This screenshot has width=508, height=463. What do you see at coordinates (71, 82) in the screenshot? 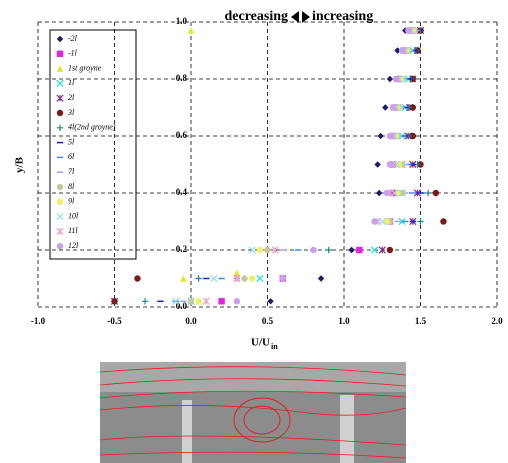
I see `legend-label: 1l` at bounding box center [71, 82].